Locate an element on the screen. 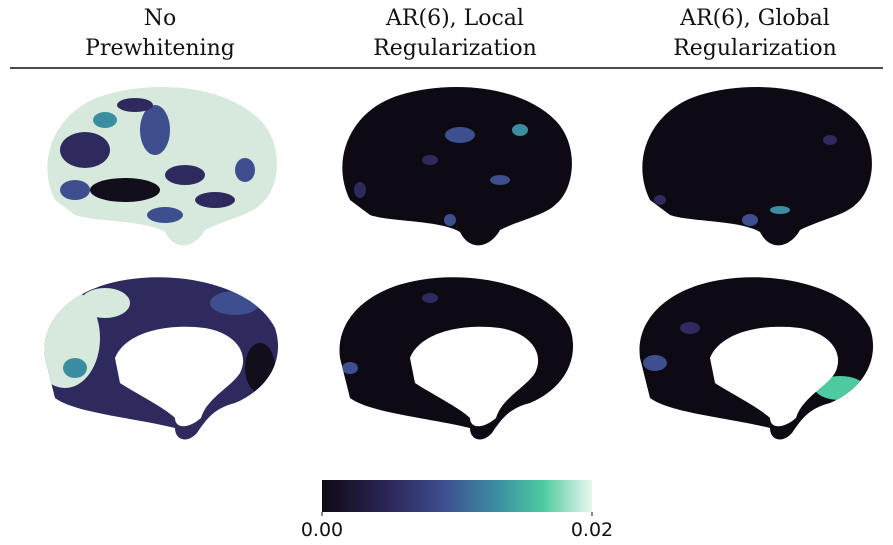  colorbar-tick-label: 0.00 is located at coordinates (322, 530).